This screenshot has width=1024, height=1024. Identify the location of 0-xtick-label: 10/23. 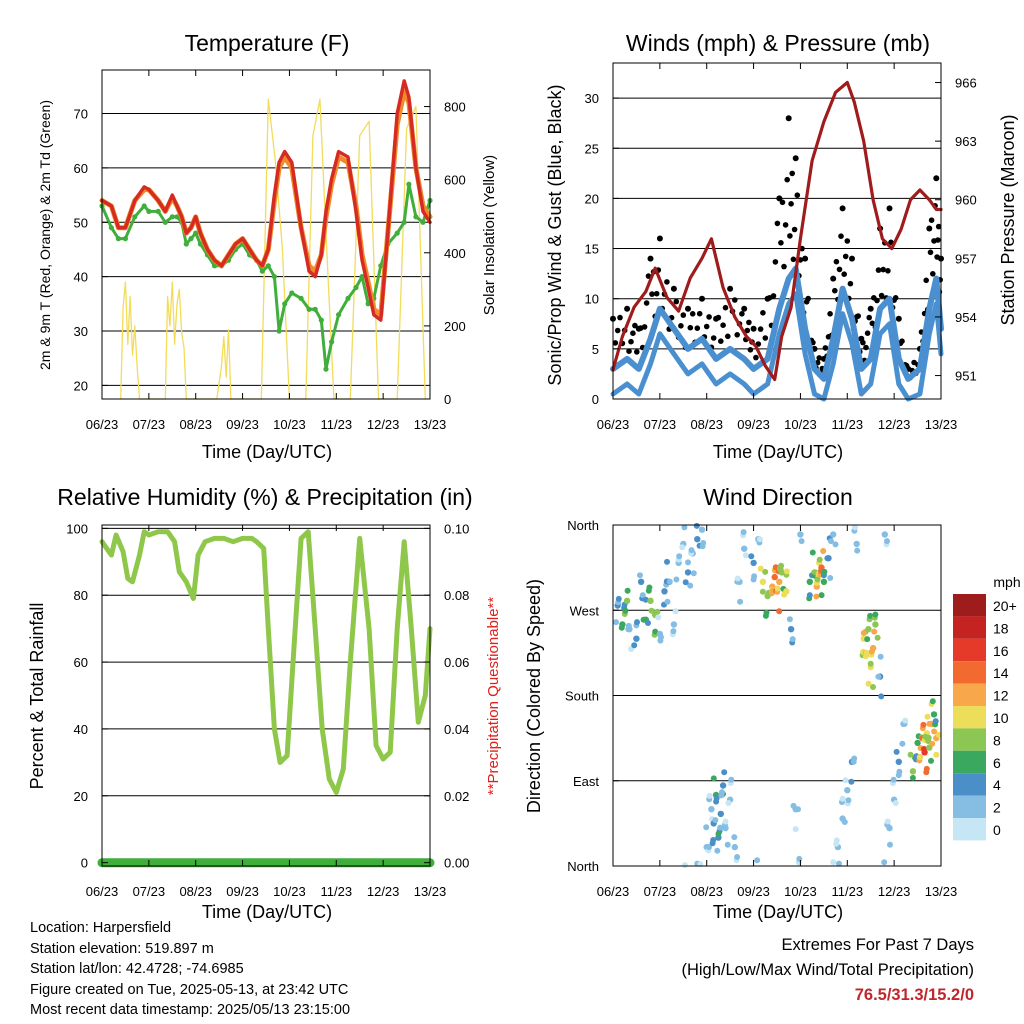
(289, 424).